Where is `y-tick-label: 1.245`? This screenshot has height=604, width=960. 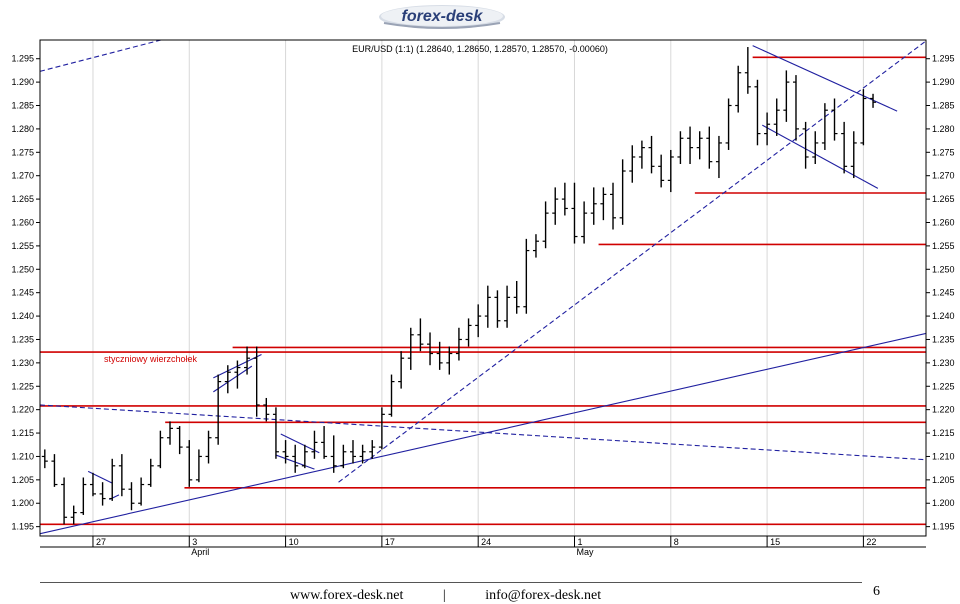
y-tick-label: 1.245 is located at coordinates (22, 293).